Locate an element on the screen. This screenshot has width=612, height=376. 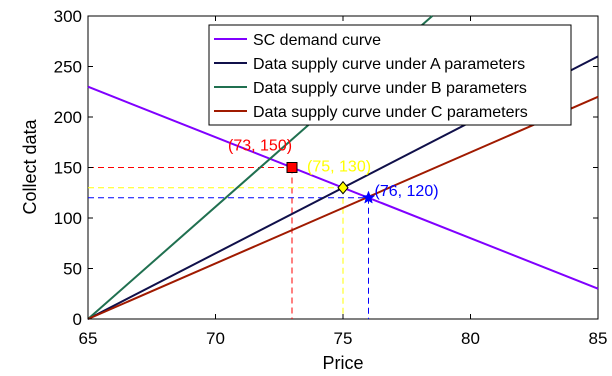
legend-entry: Data supply curve under B parameters is located at coordinates (390, 88).